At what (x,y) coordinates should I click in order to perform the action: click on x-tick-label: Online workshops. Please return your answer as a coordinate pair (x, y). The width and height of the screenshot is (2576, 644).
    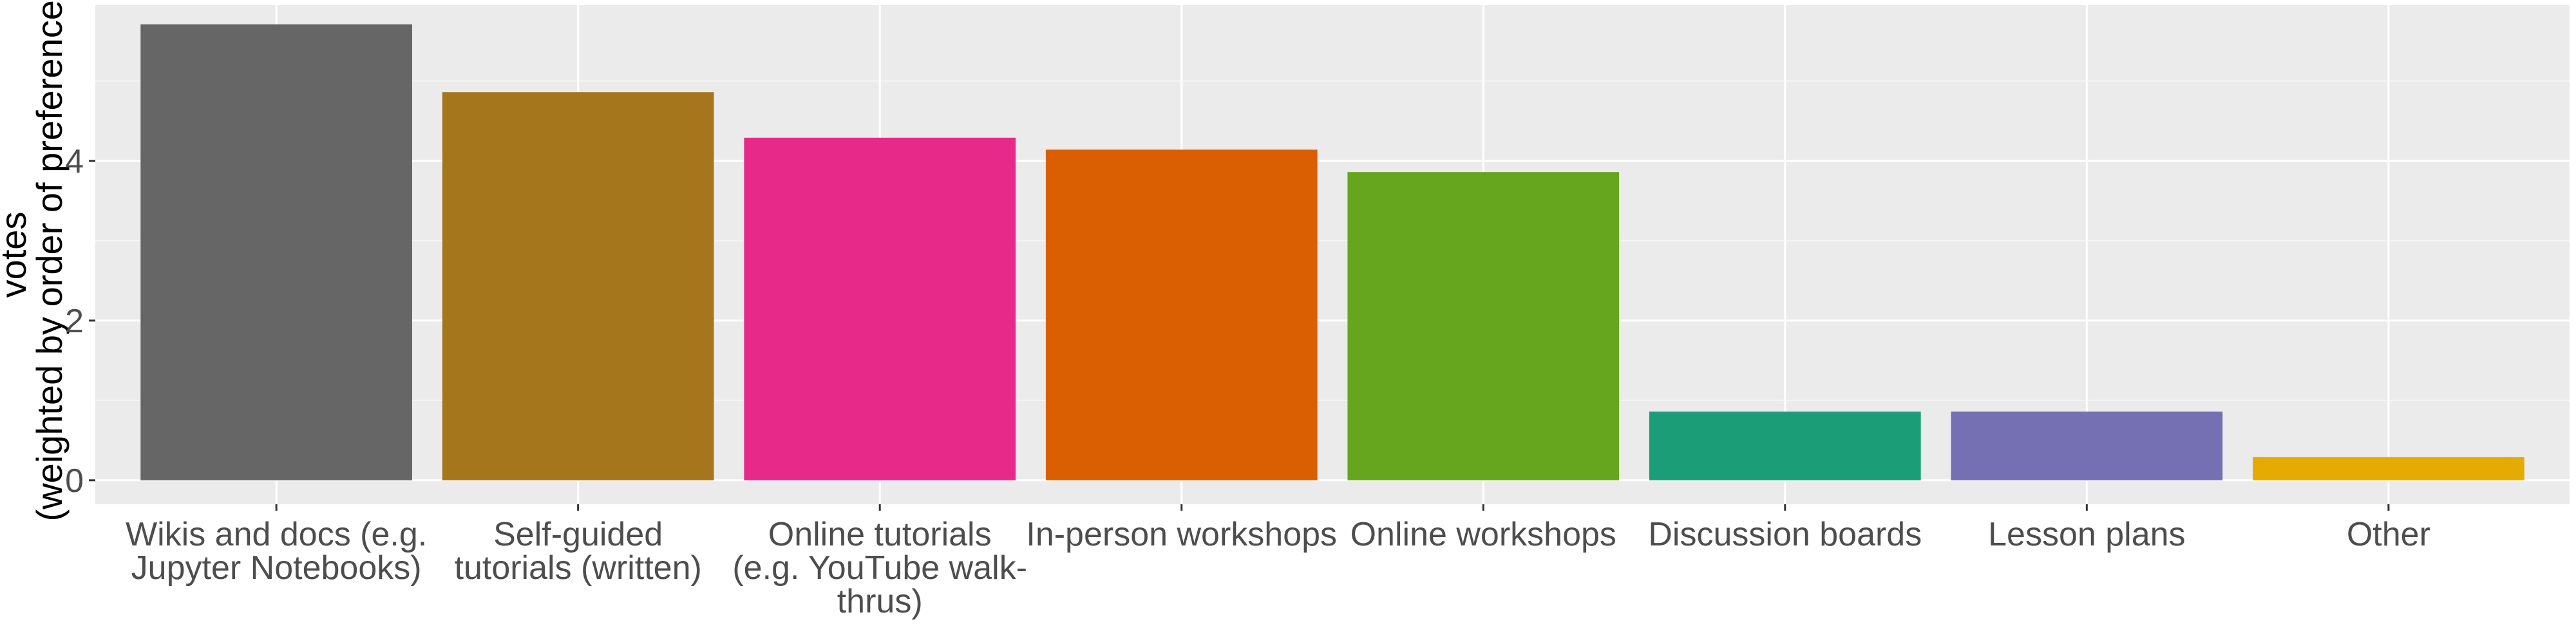
    Looking at the image, I should click on (1483, 534).